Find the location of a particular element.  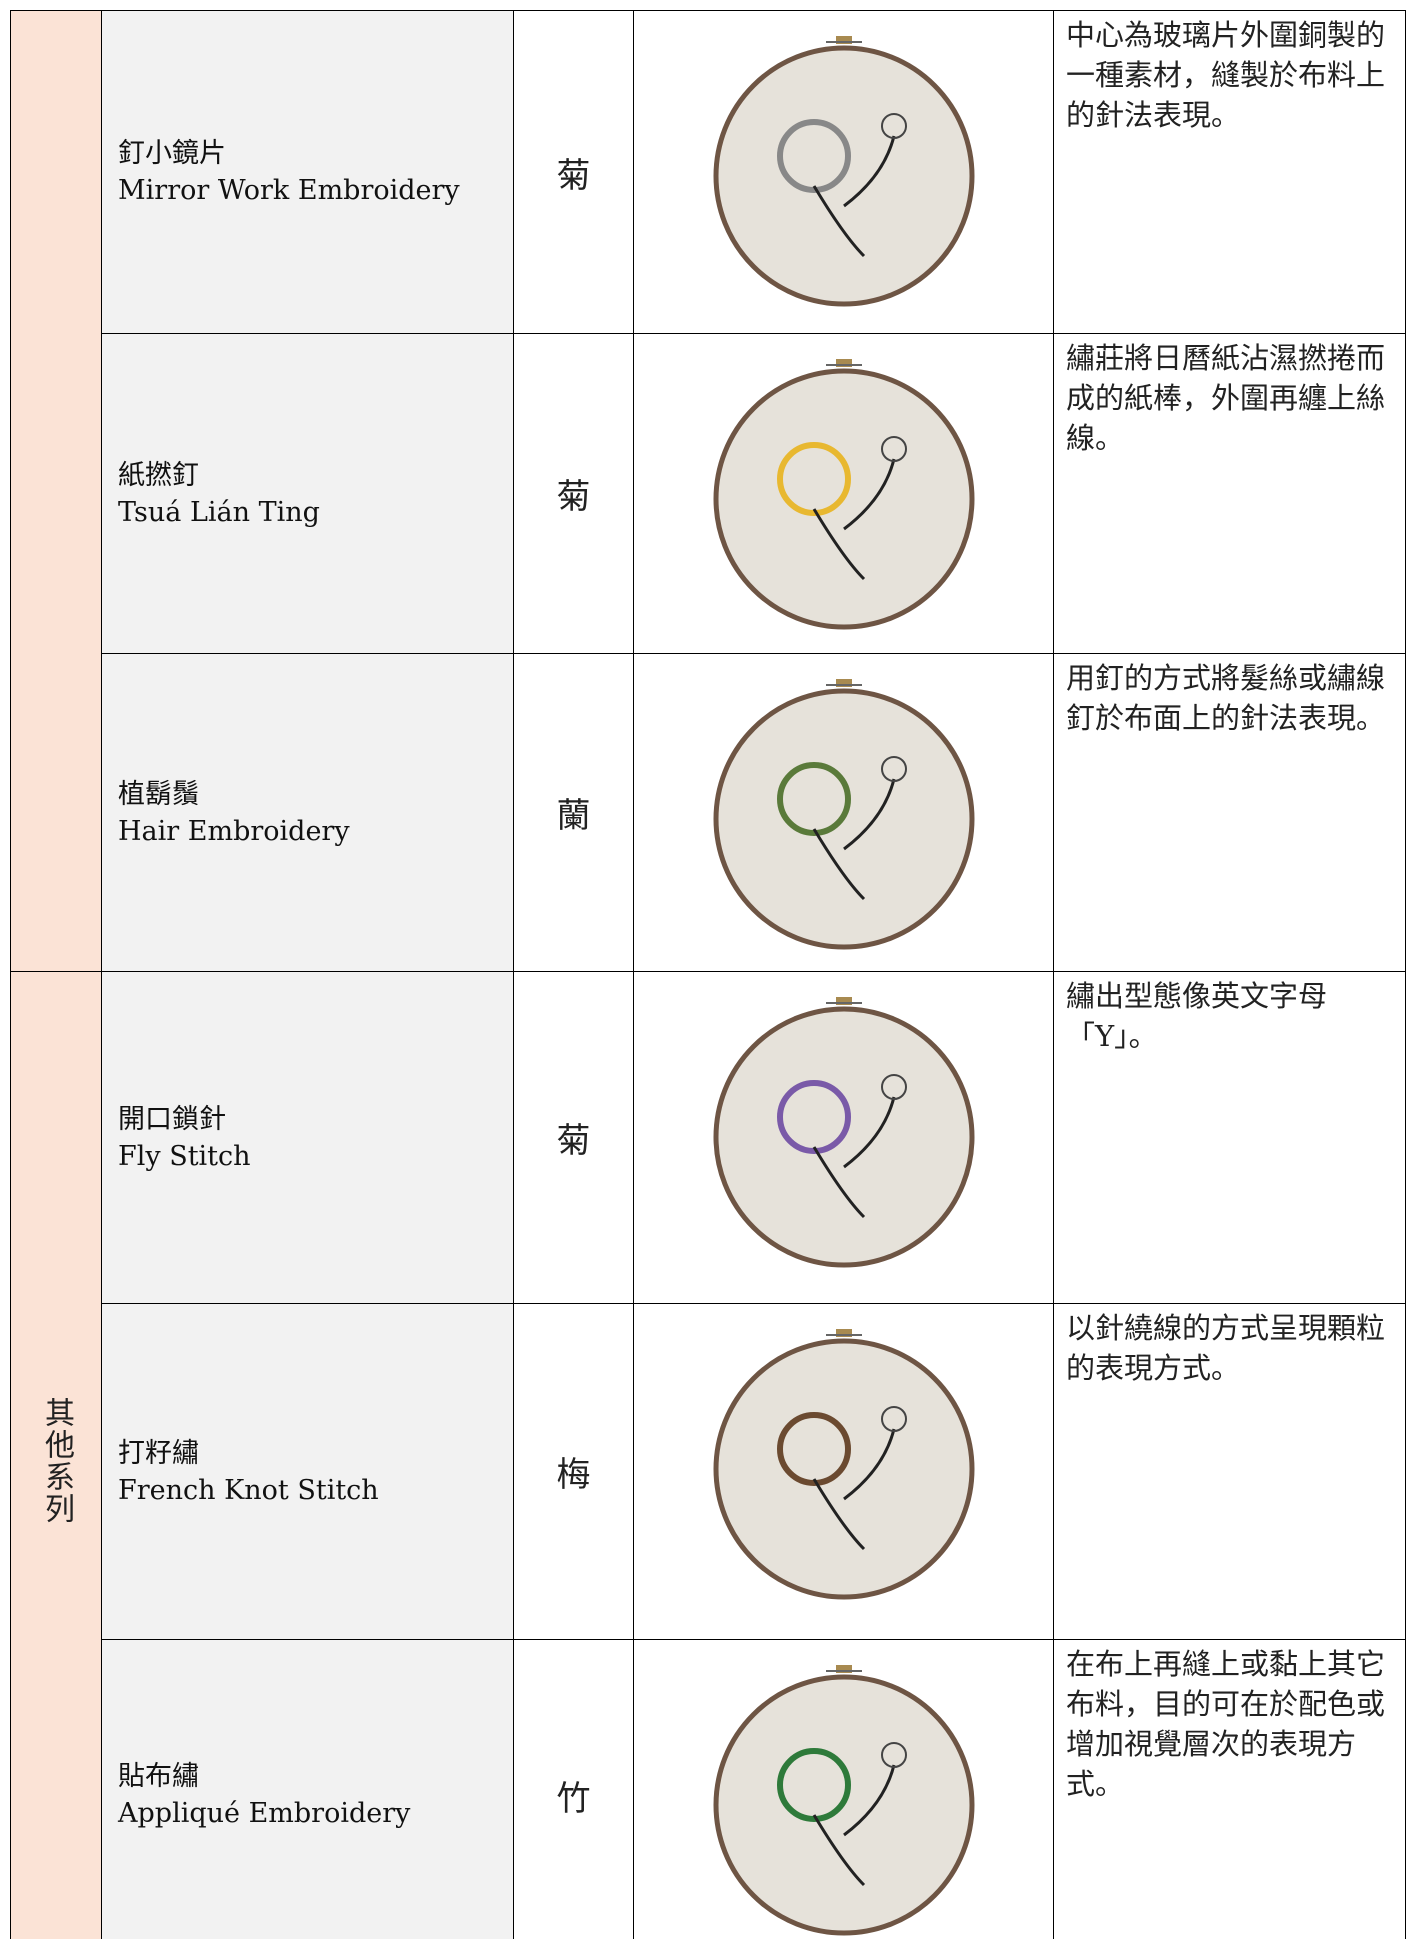

description-cell: 以針繞線的方式呈現顆粒的表現方式。 is located at coordinates (1229, 1471).